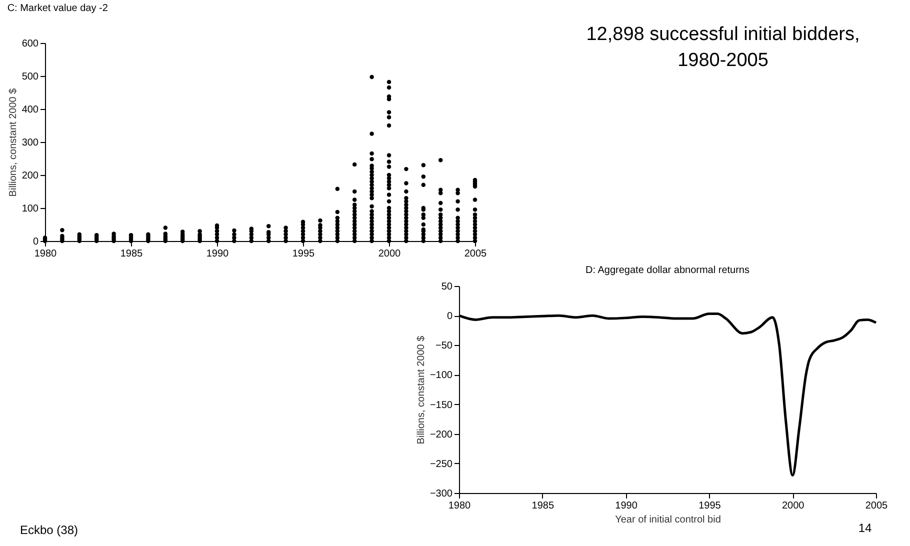  Describe the element at coordinates (668, 520) in the screenshot. I see `x-axis-title: Year of initial control bid` at that location.